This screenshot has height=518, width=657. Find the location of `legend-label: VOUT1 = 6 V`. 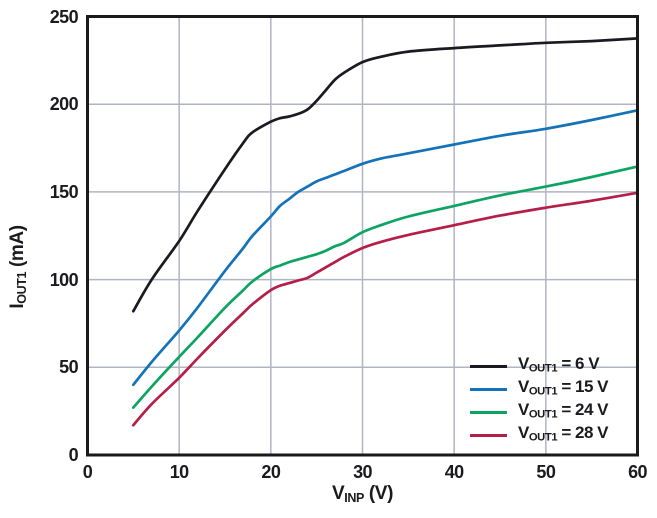

legend-label: VOUT1 = 6 V is located at coordinates (559, 364).